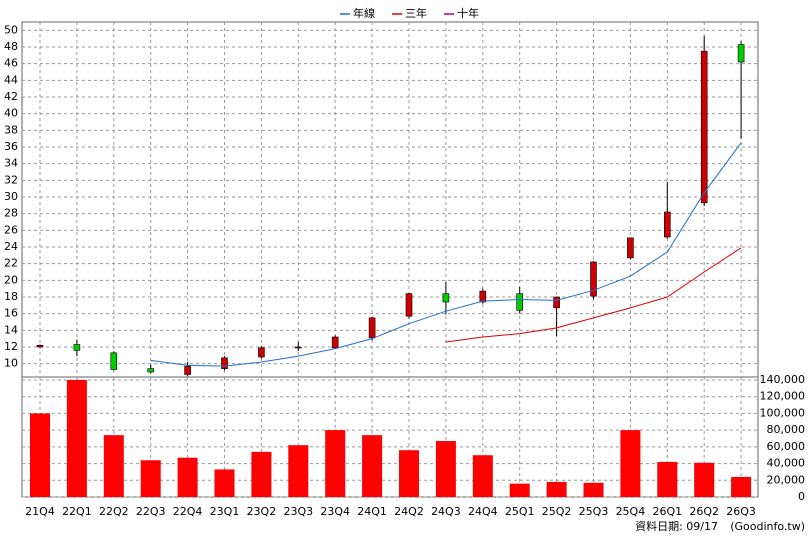  What do you see at coordinates (594, 511) in the screenshot?
I see `x-tick-label: 25Q3` at bounding box center [594, 511].